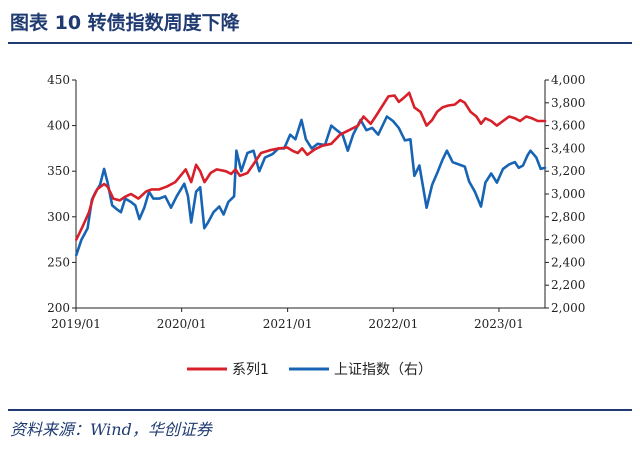 The height and width of the screenshot is (451, 640). Describe the element at coordinates (320, 410) in the screenshot. I see `source-divider` at that location.